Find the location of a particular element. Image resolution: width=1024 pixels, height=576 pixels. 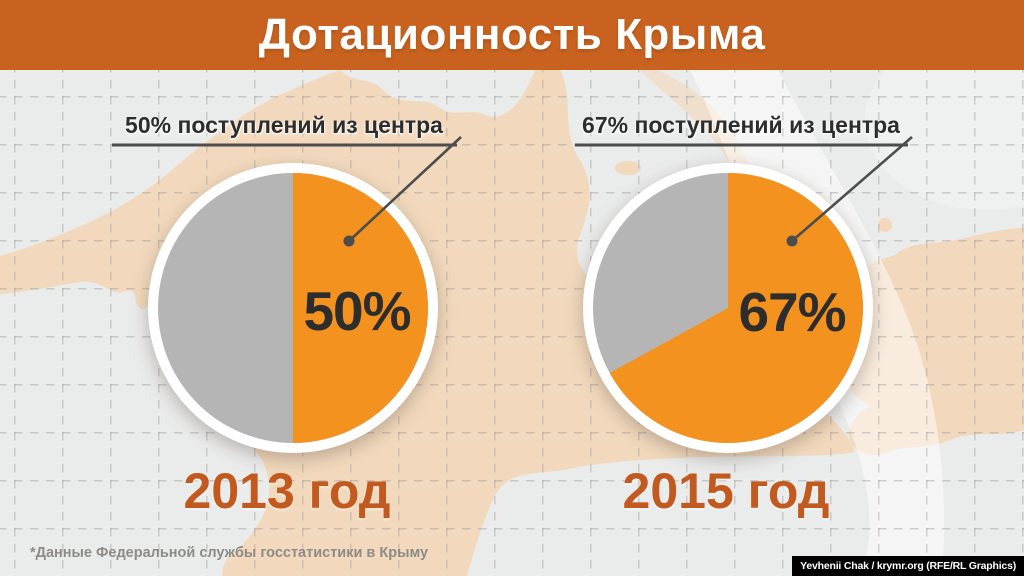

callout-label-2013: 50% поступлений из центра is located at coordinates (284, 125).